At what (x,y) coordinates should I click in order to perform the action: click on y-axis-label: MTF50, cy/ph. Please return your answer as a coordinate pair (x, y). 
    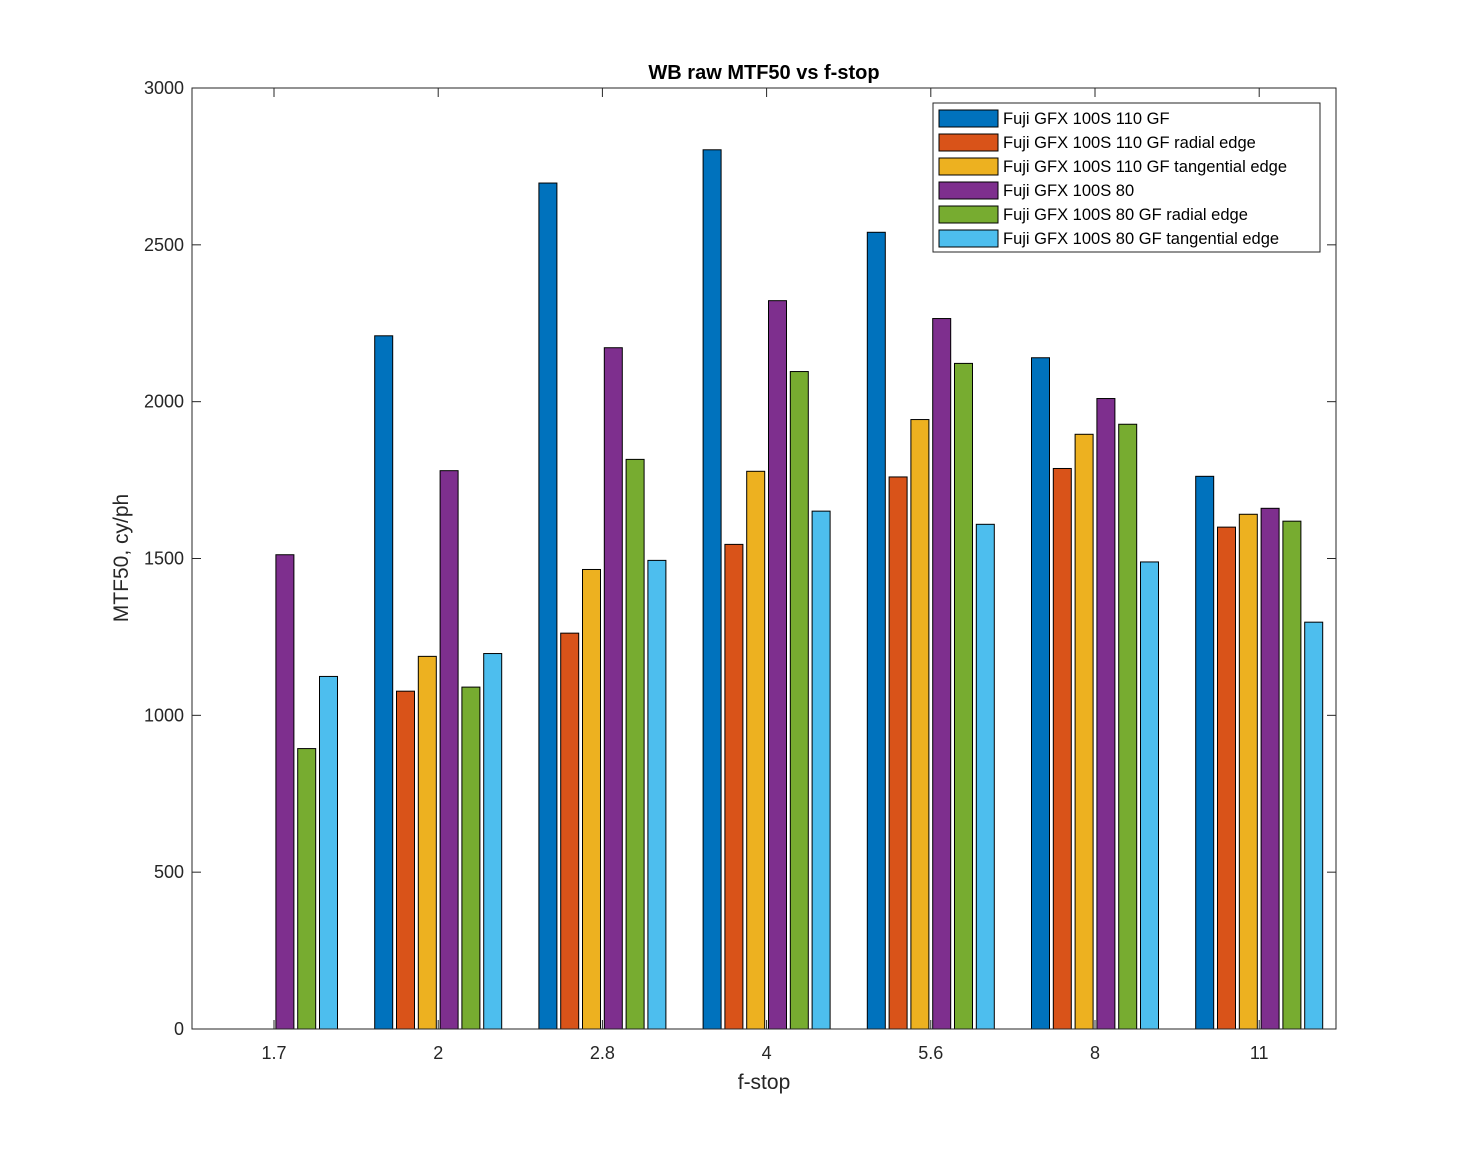
    Looking at the image, I should click on (121, 558).